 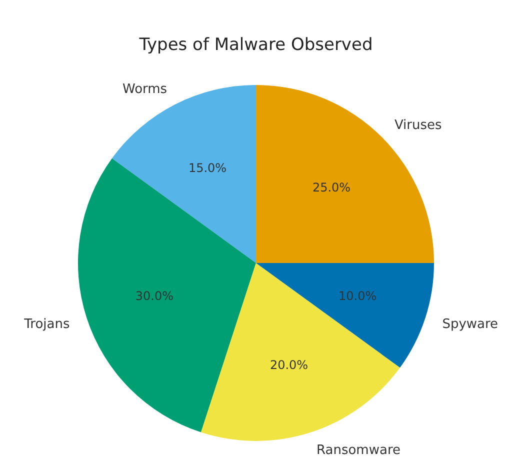 I want to click on data-label: 10.0%, so click(x=357, y=296).